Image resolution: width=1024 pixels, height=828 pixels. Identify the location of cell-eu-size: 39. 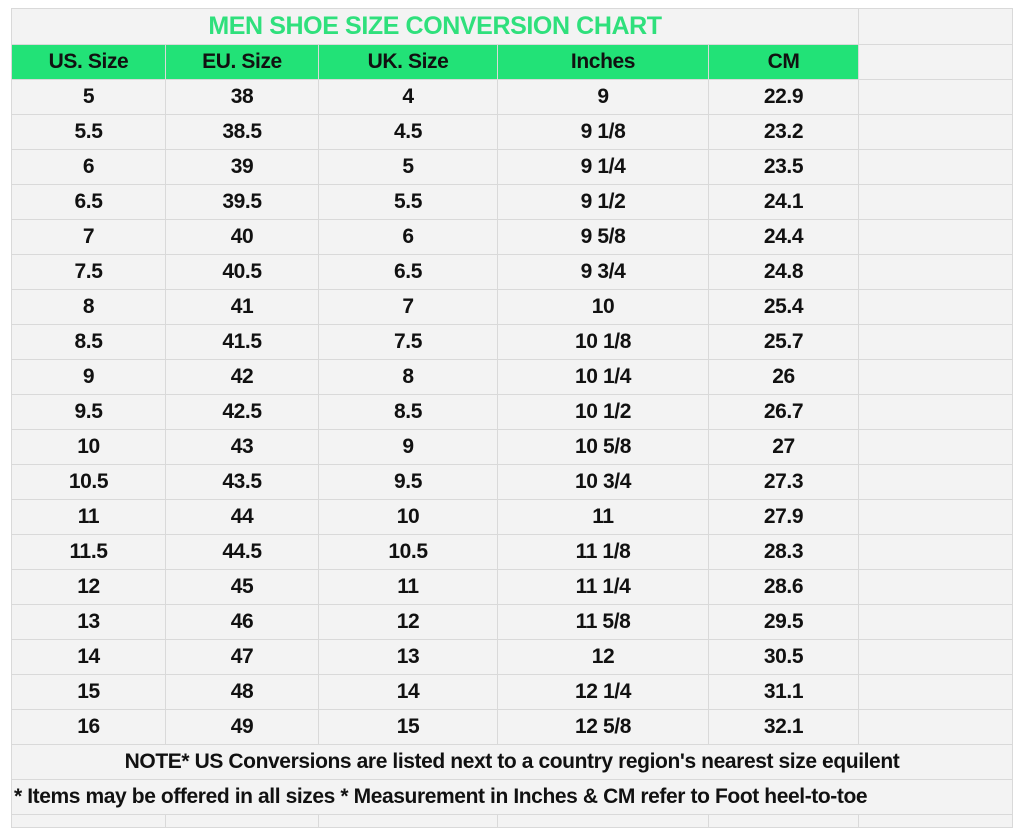
(242, 167).